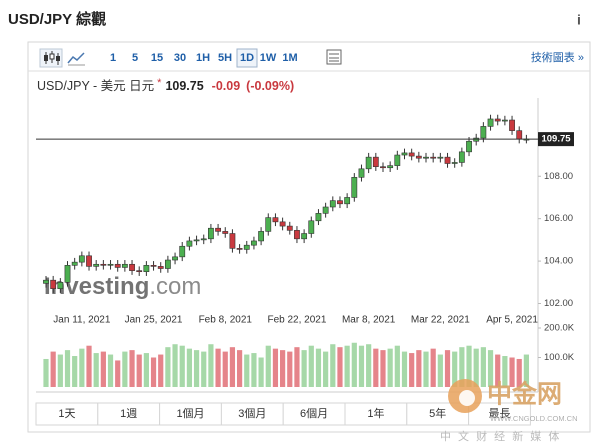 This screenshot has width=600, height=447. Describe the element at coordinates (175, 286) in the screenshot. I see `investing-suffix: .com` at that location.